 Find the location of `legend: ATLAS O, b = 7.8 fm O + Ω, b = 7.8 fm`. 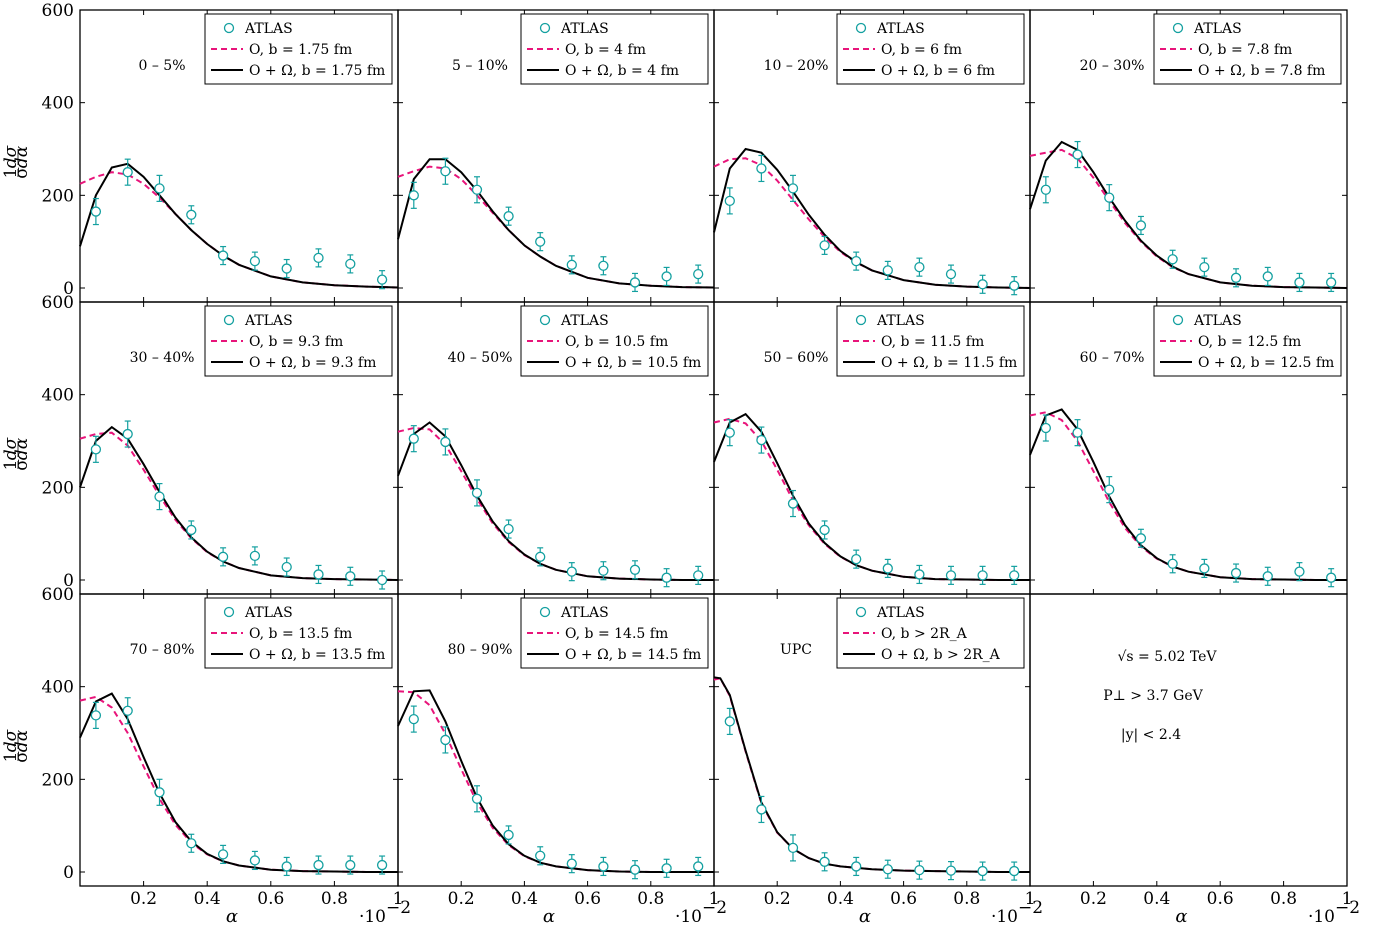

legend: ATLAS O, b = 7.8 fm O + Ω, b = 7.8 fm is located at coordinates (1247, 49).